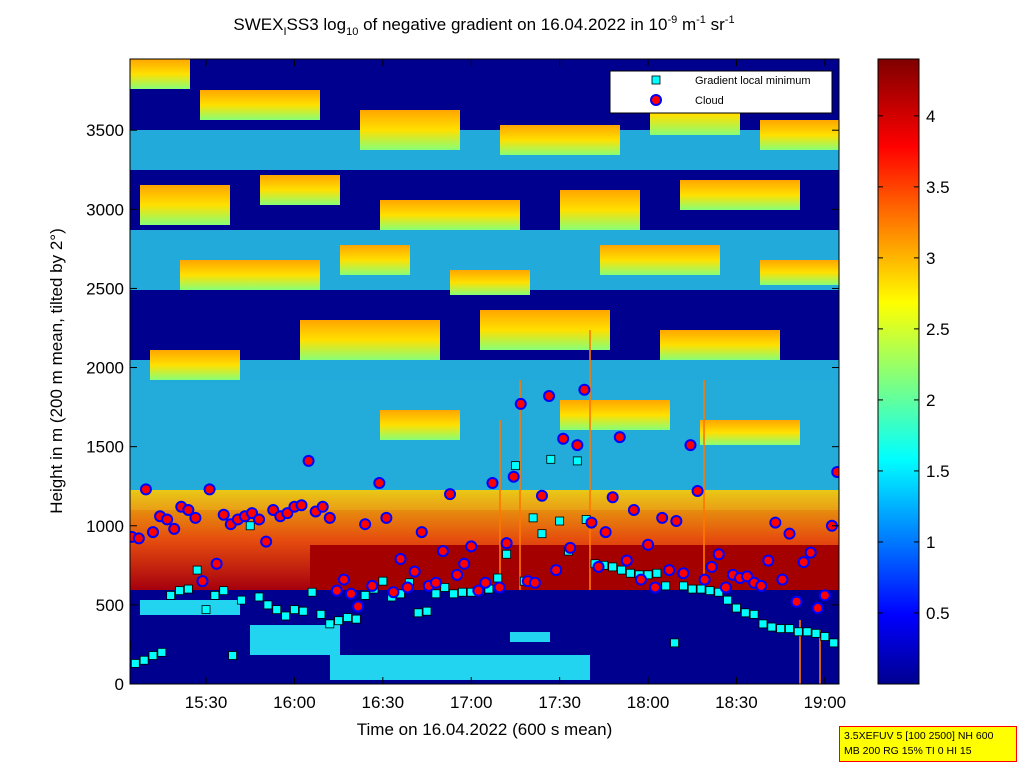  What do you see at coordinates (206, 702) in the screenshot?
I see `x-tick-label: 15:30` at bounding box center [206, 702].